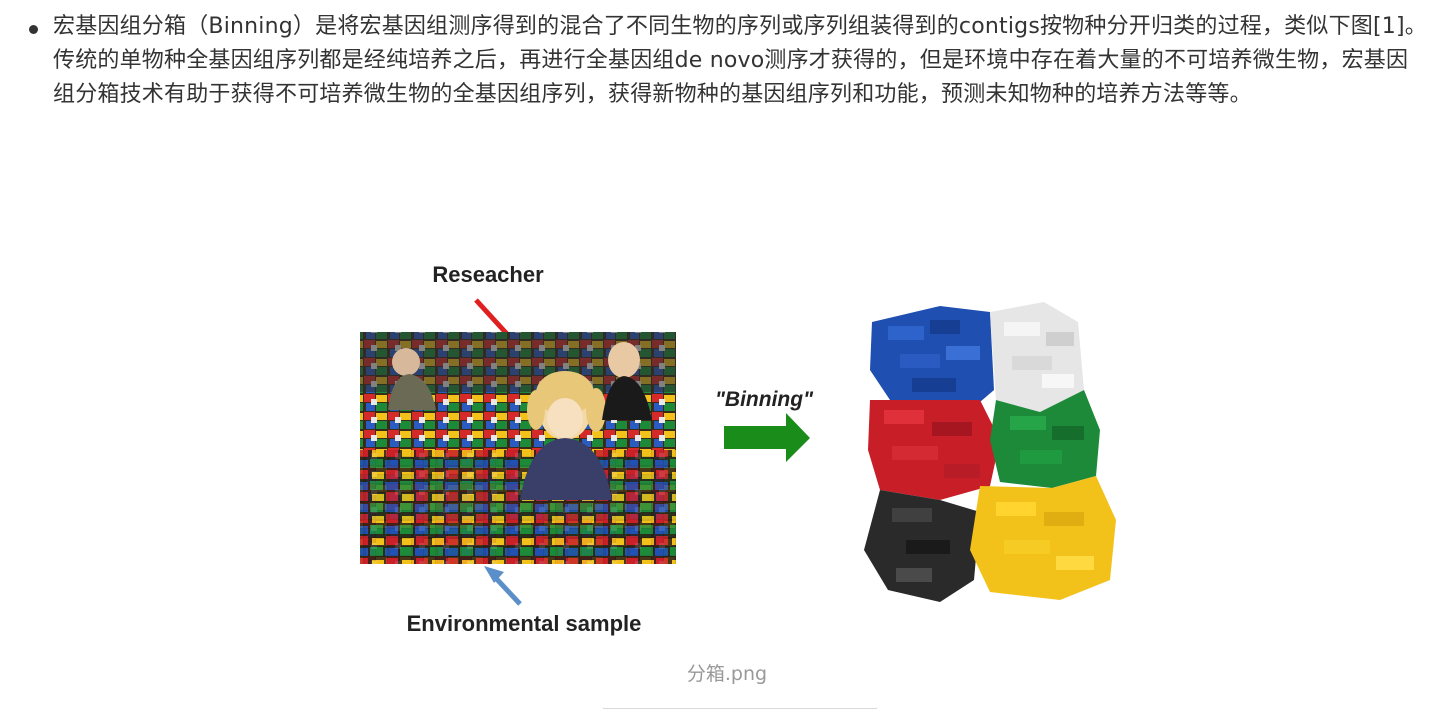  Describe the element at coordinates (524, 623) in the screenshot. I see `label-environmental-sample: Environmental sample` at that location.